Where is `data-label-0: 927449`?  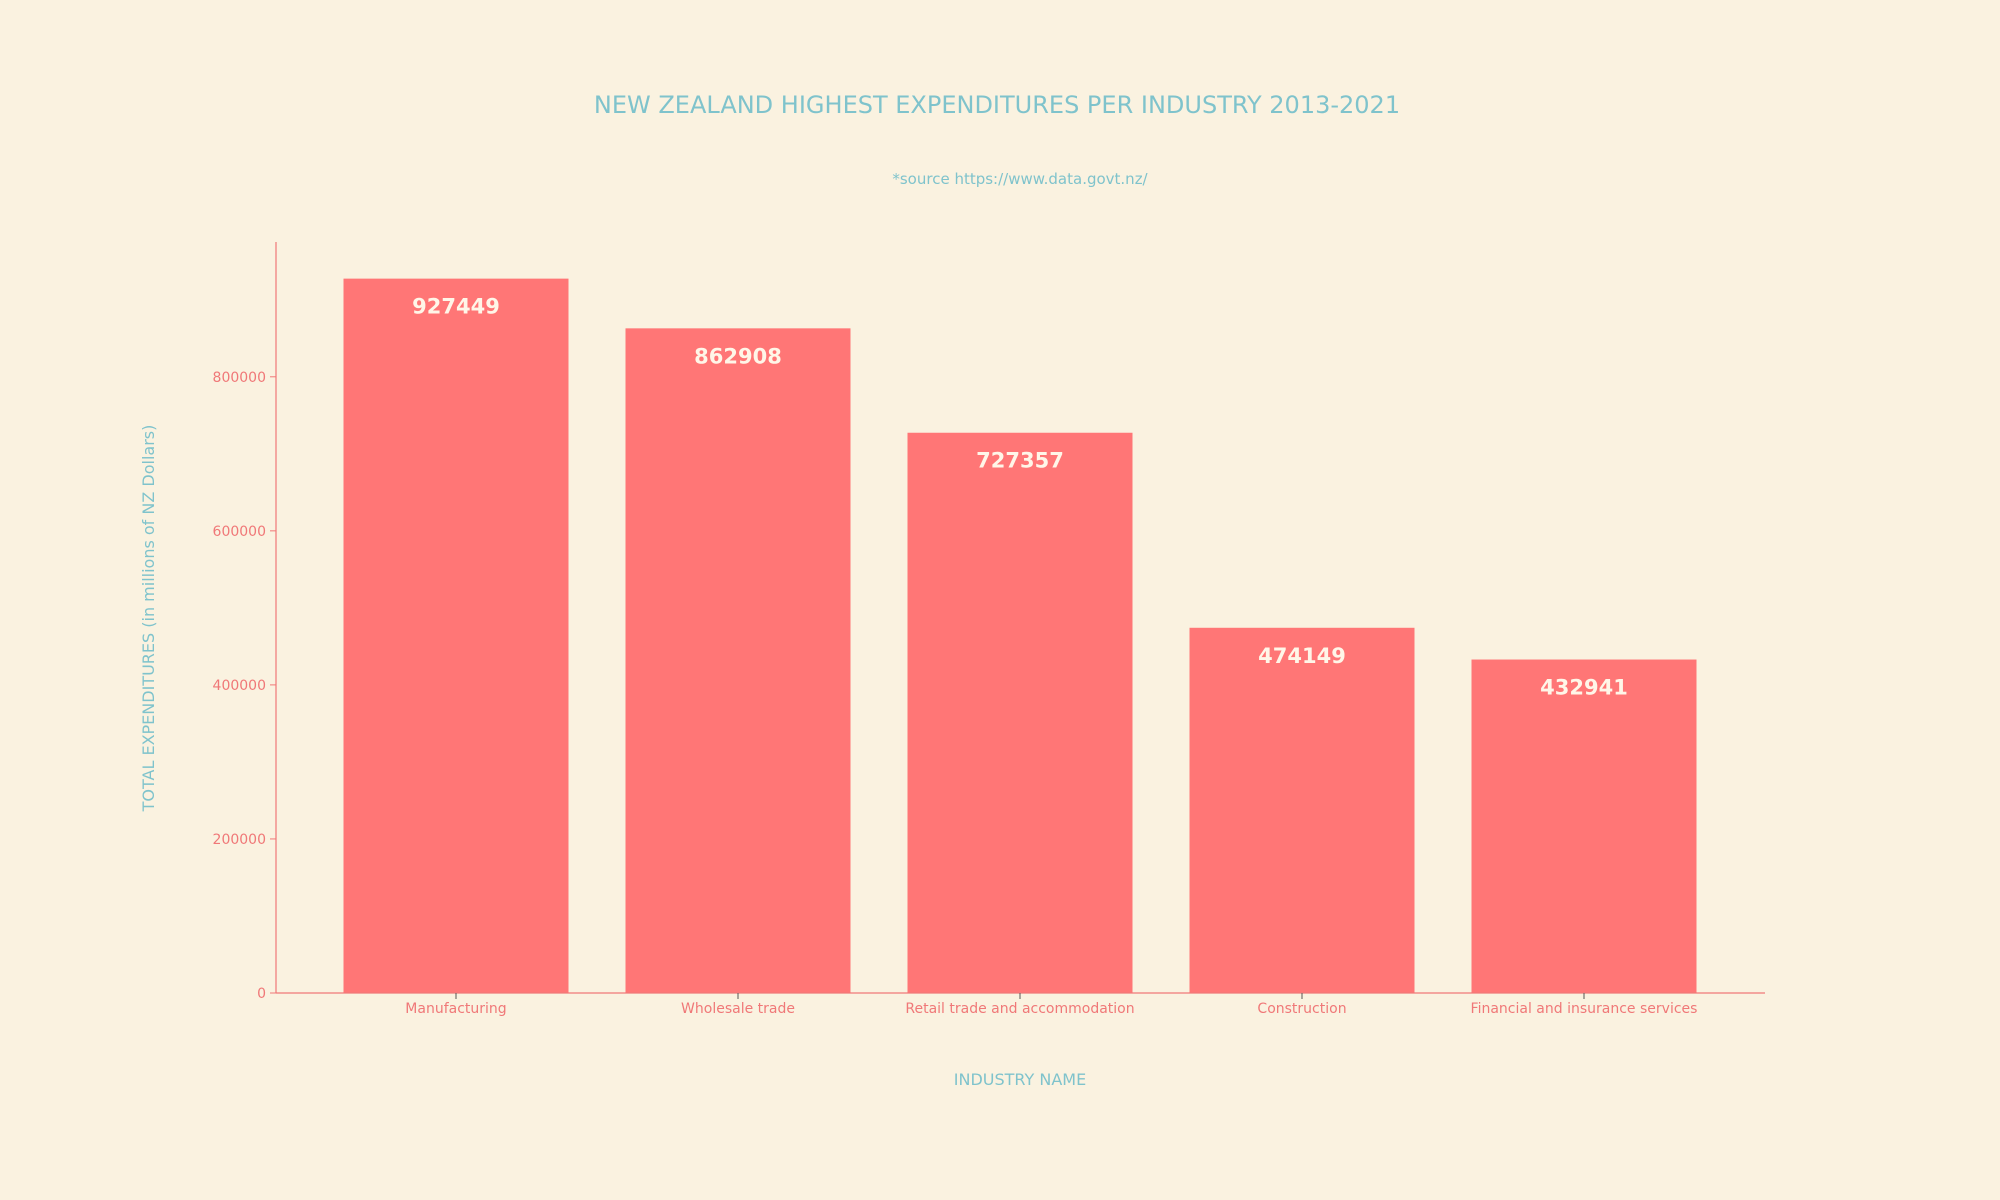 data-label-0: 927449 is located at coordinates (456, 307).